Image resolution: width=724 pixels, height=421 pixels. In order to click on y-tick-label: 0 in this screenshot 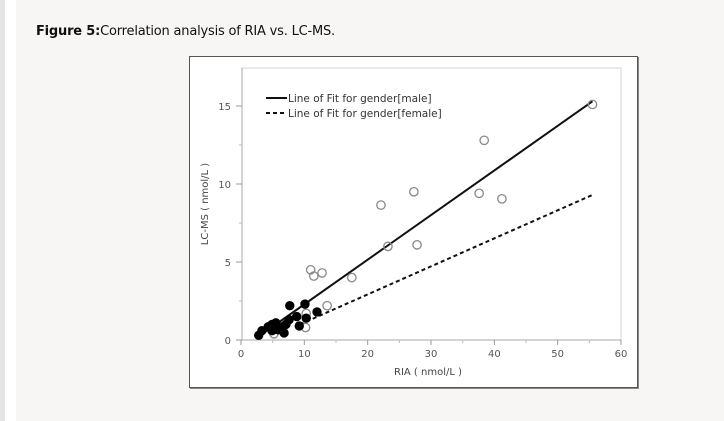, I will do `click(228, 341)`.